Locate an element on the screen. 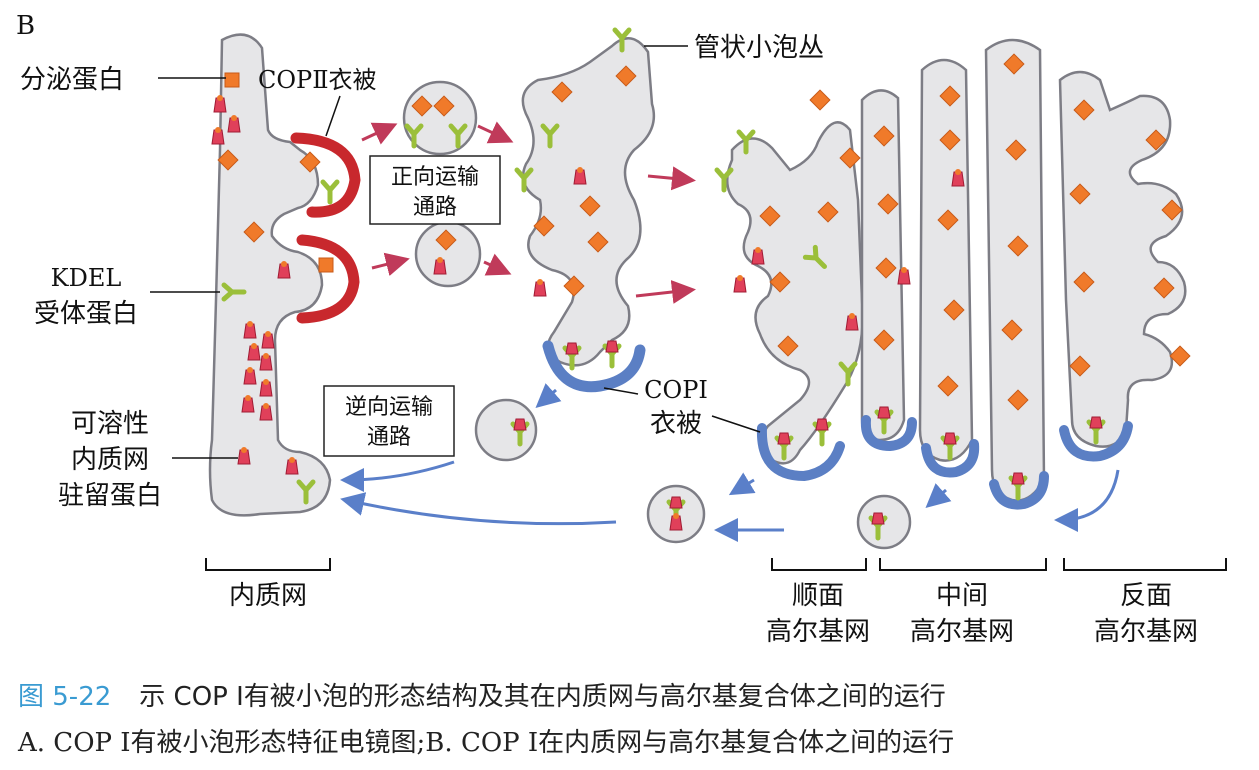 This screenshot has height=770, width=1259. figure-number: 图 5-22 is located at coordinates (64, 697).